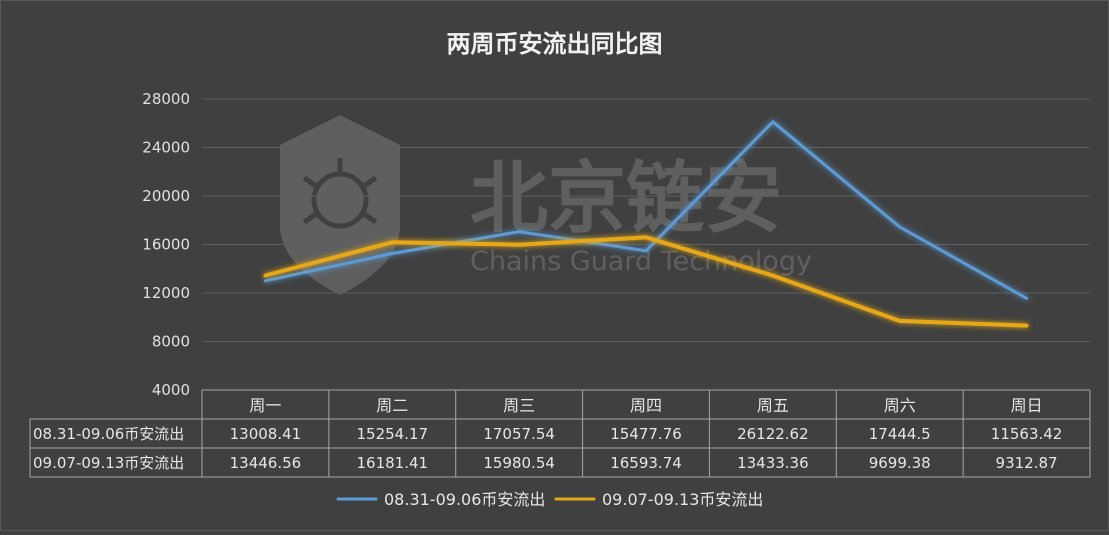  I want to click on table-row-label: 08.31-09.06币安流出, so click(108, 434).